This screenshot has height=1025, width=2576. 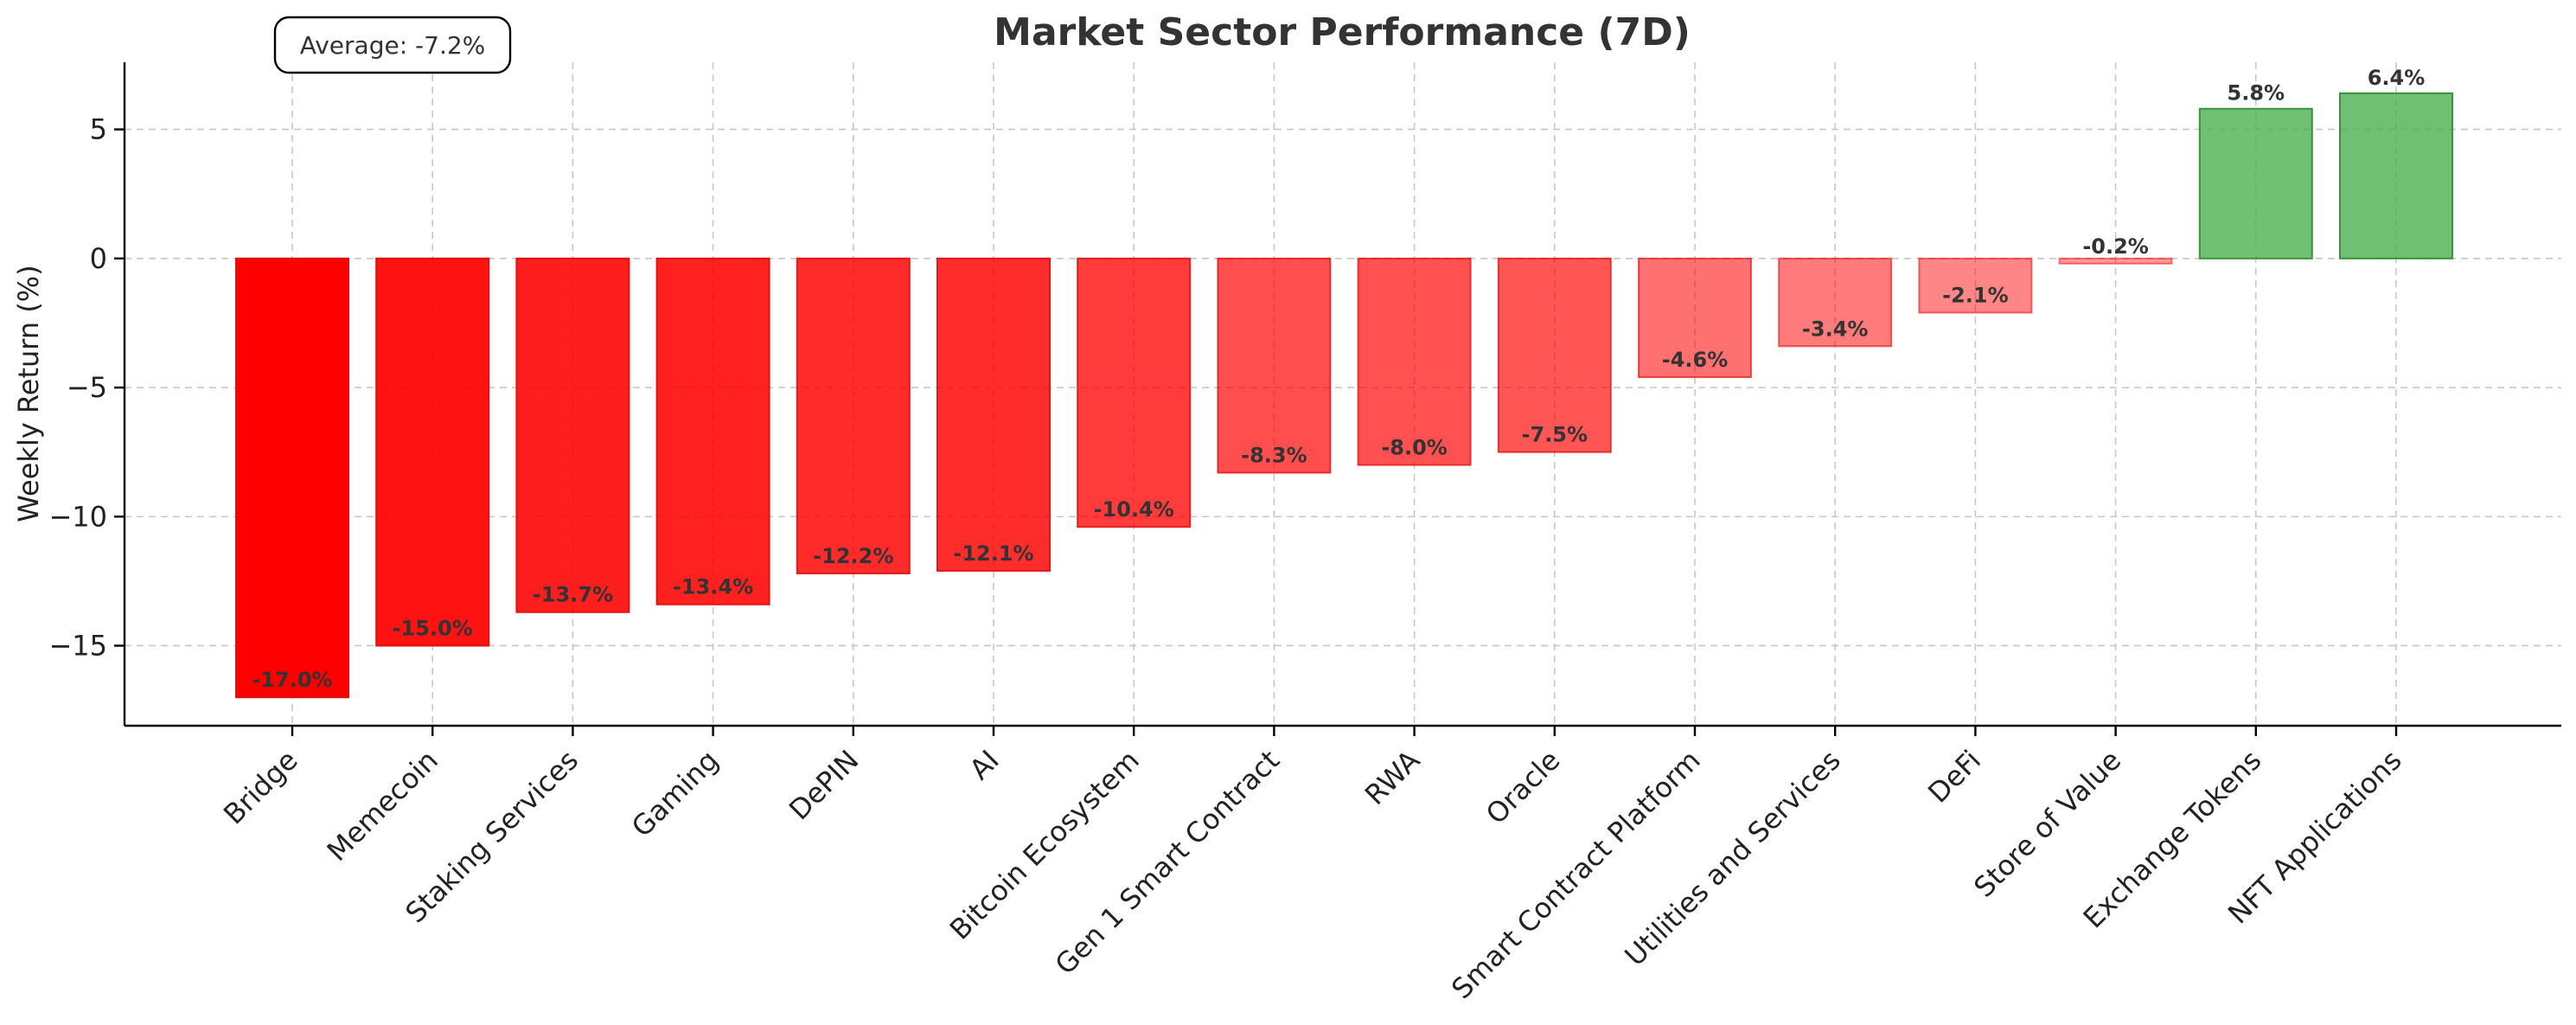 What do you see at coordinates (1523, 787) in the screenshot?
I see `x-tick-label: Oracle` at bounding box center [1523, 787].